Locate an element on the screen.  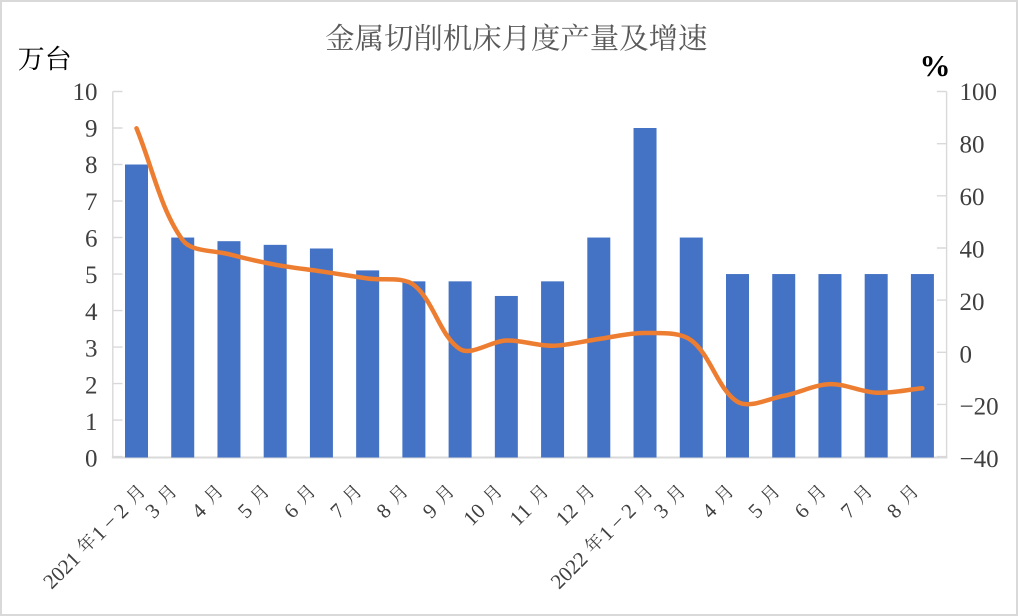
svg-text: −40 is located at coordinates (979, 459).